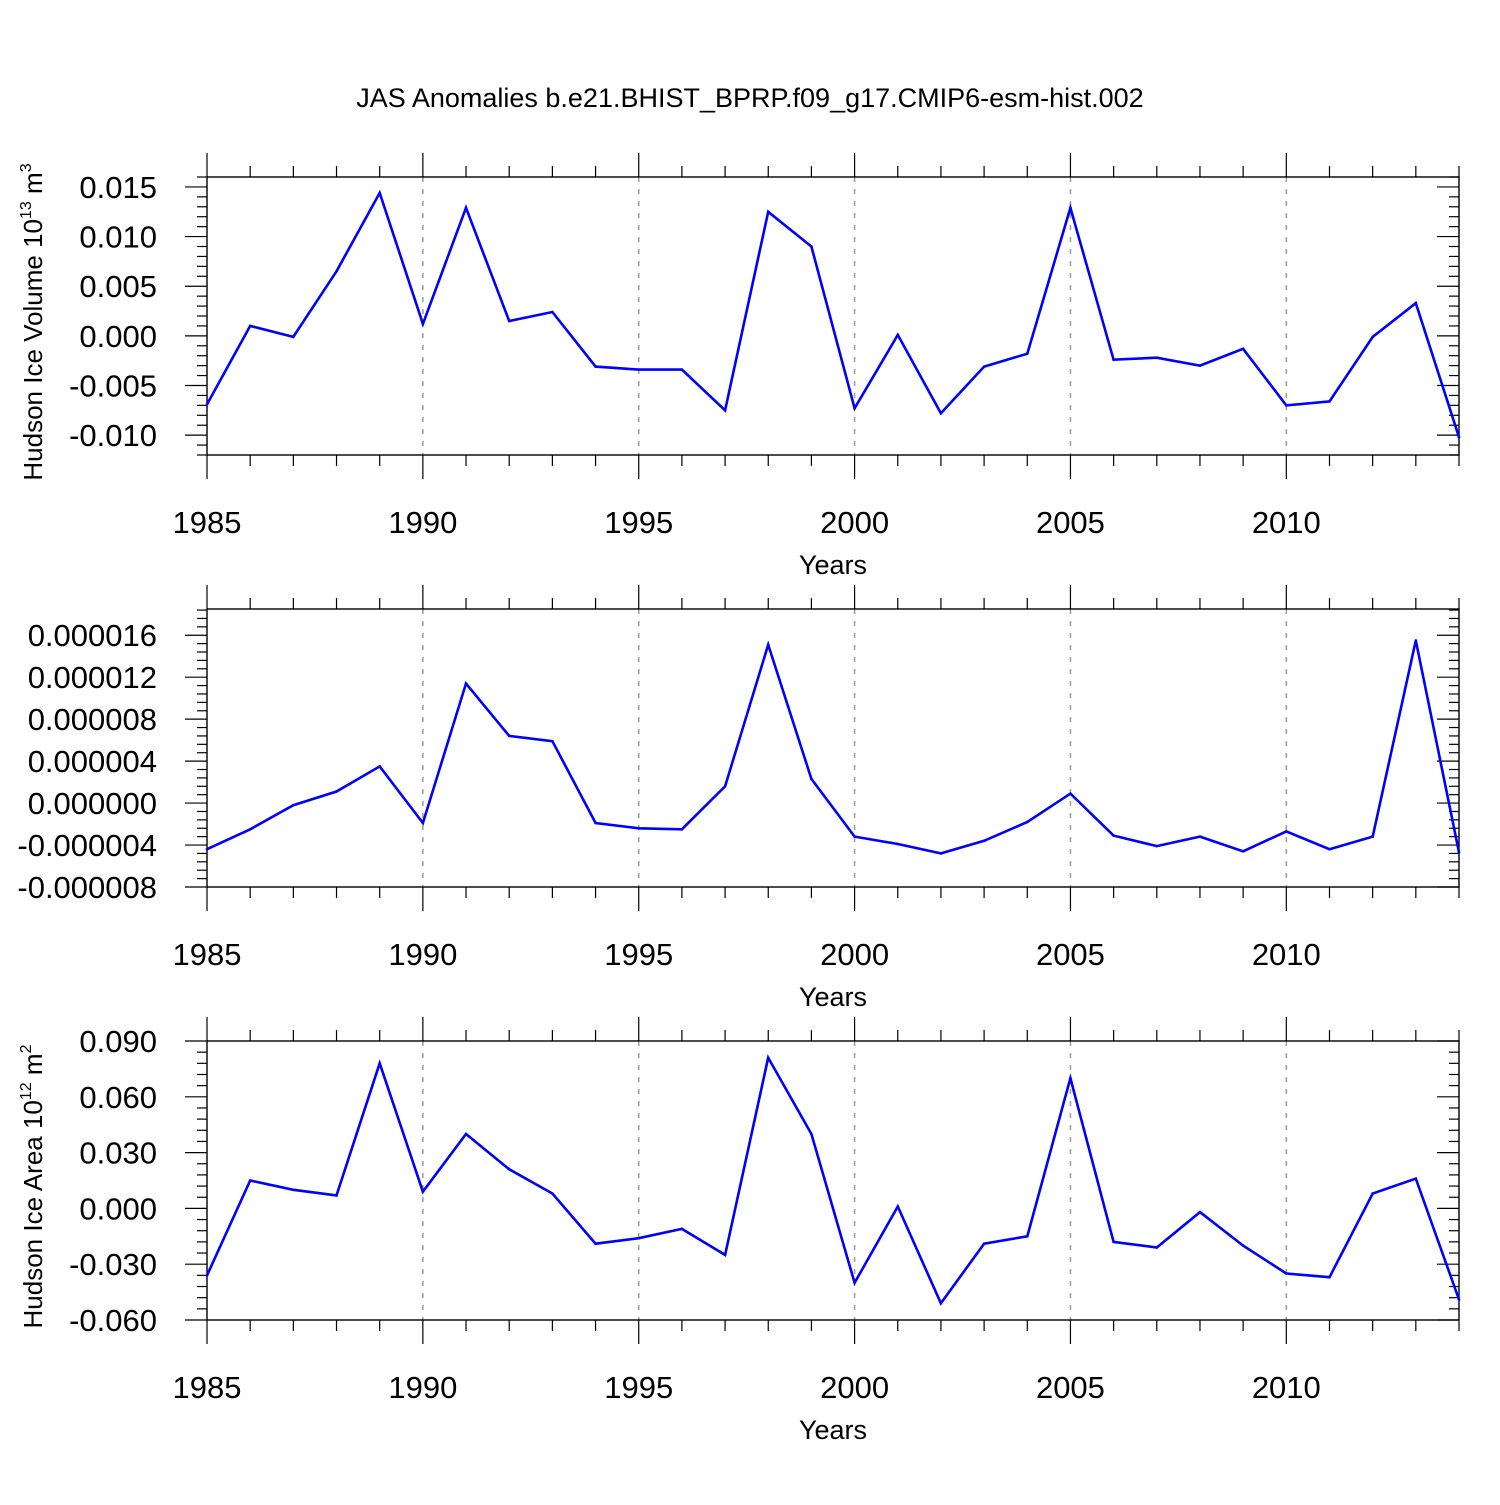  What do you see at coordinates (33, 350) in the screenshot?
I see `panel-1-yaxis-label-name: Hudson Ice Volume 10` at bounding box center [33, 350].